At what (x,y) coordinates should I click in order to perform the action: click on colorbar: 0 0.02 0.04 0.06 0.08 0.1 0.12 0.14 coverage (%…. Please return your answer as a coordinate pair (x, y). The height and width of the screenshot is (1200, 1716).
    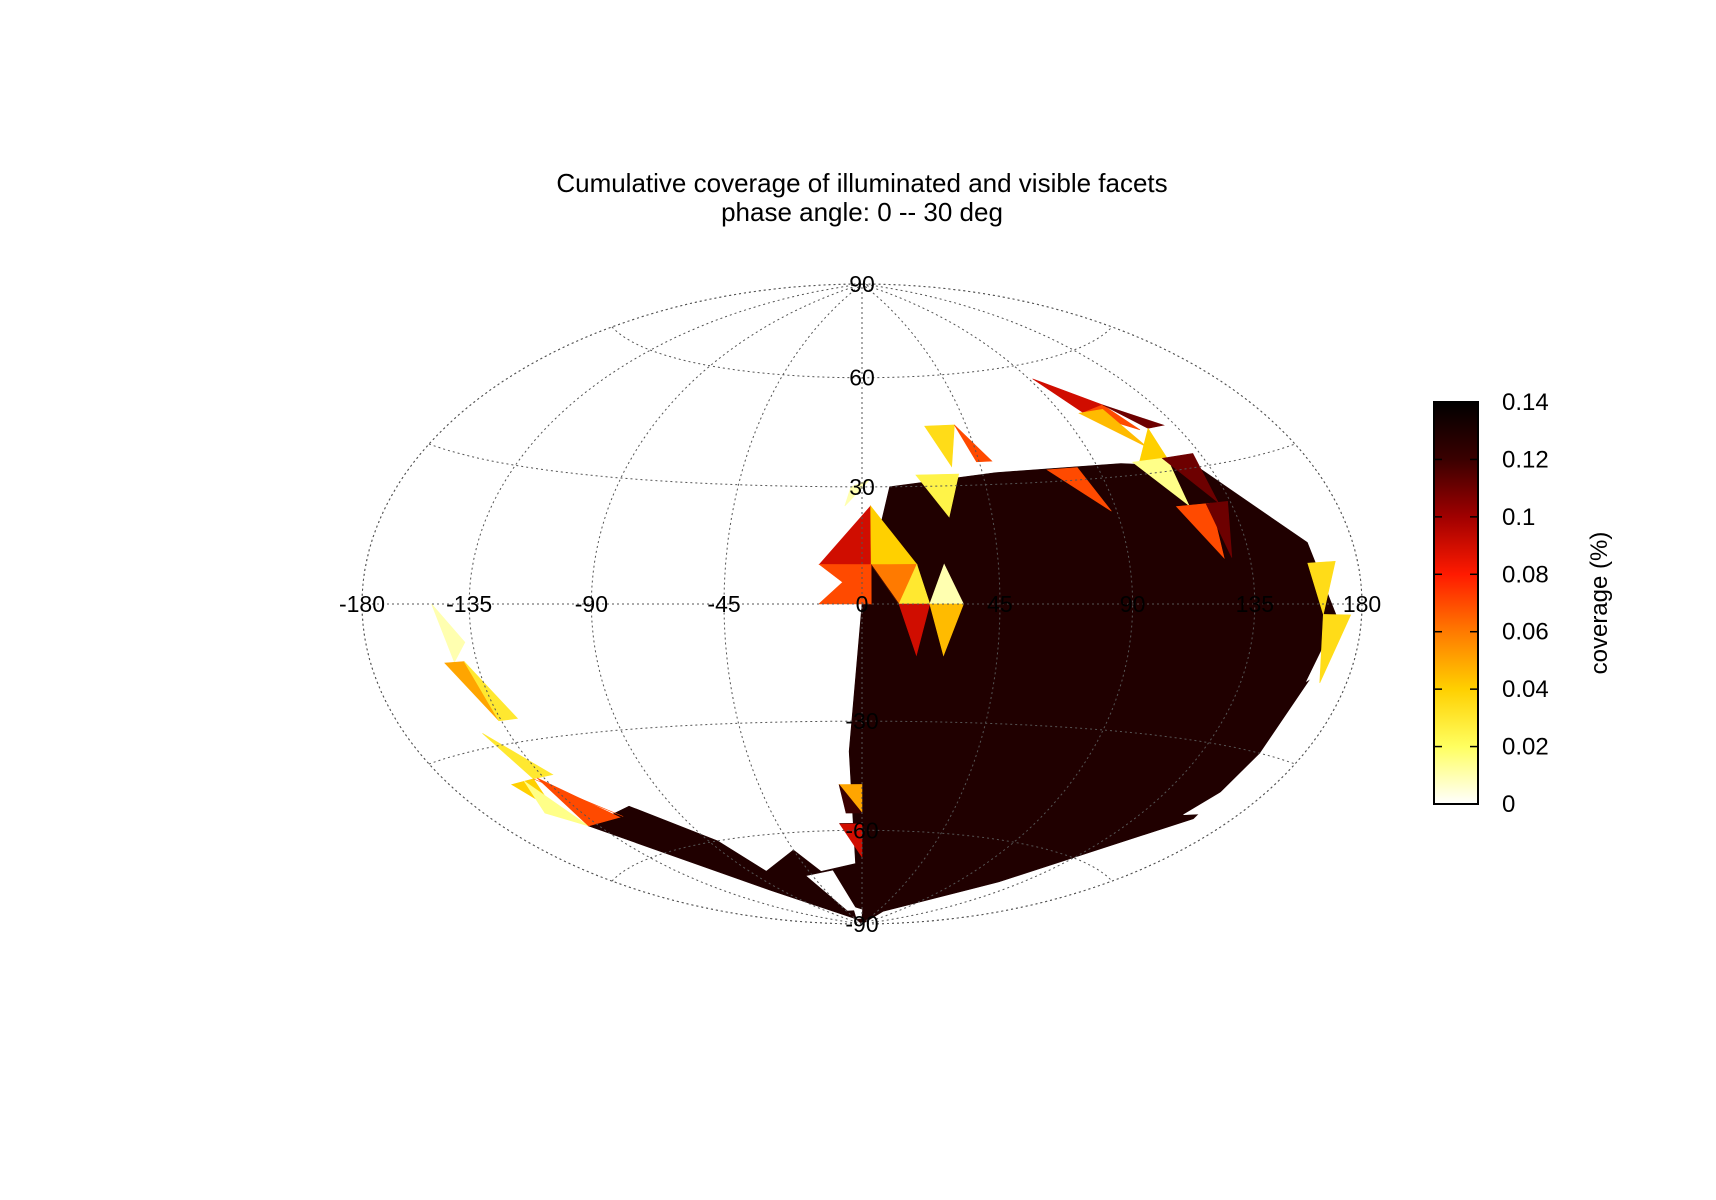
    Looking at the image, I should click on (1523, 603).